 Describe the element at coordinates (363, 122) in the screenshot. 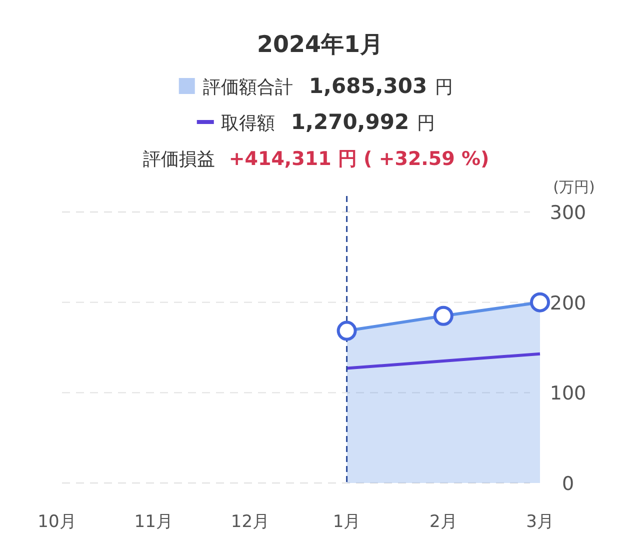

I see `text: 1,270,992 円` at that location.